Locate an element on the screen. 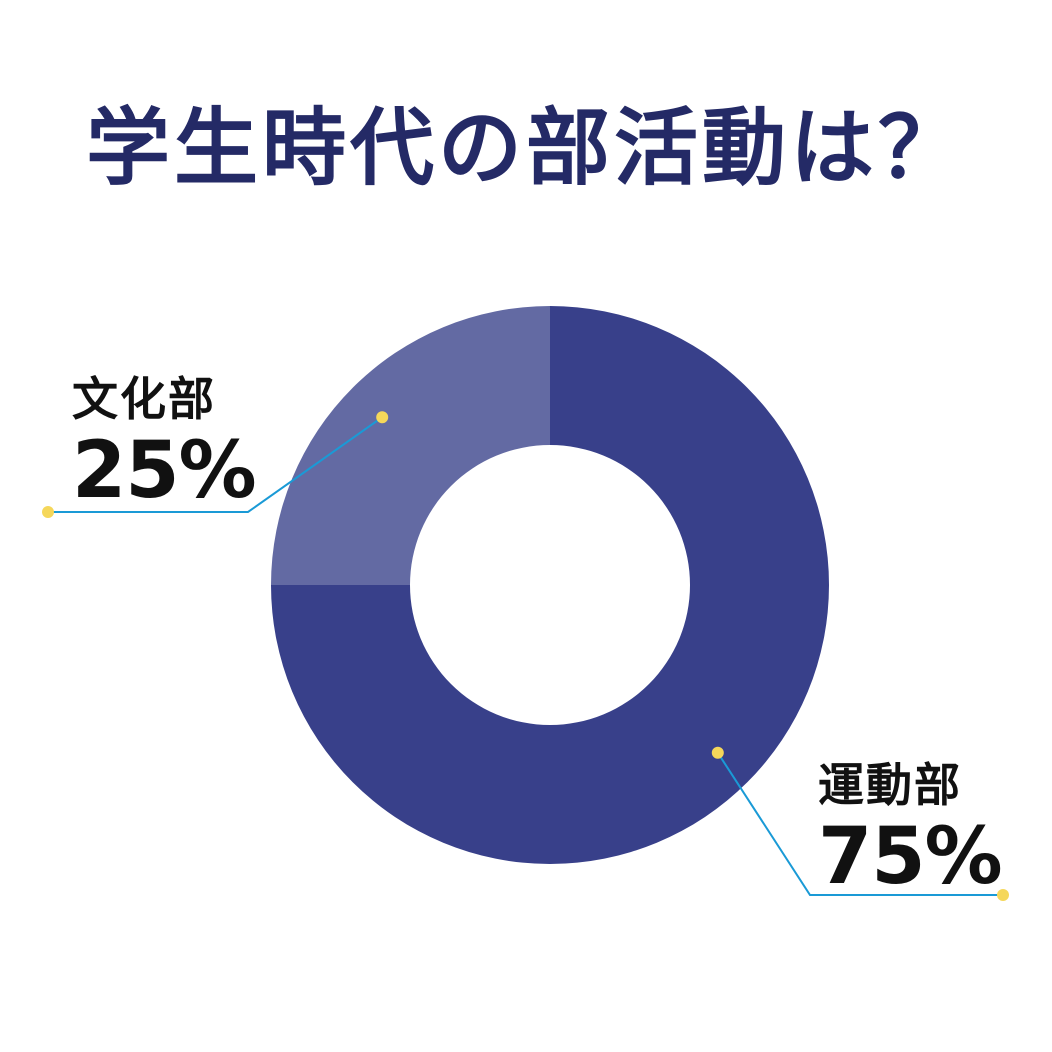 This screenshot has width=1052, height=1052. slice-bunkabu is located at coordinates (410, 445).